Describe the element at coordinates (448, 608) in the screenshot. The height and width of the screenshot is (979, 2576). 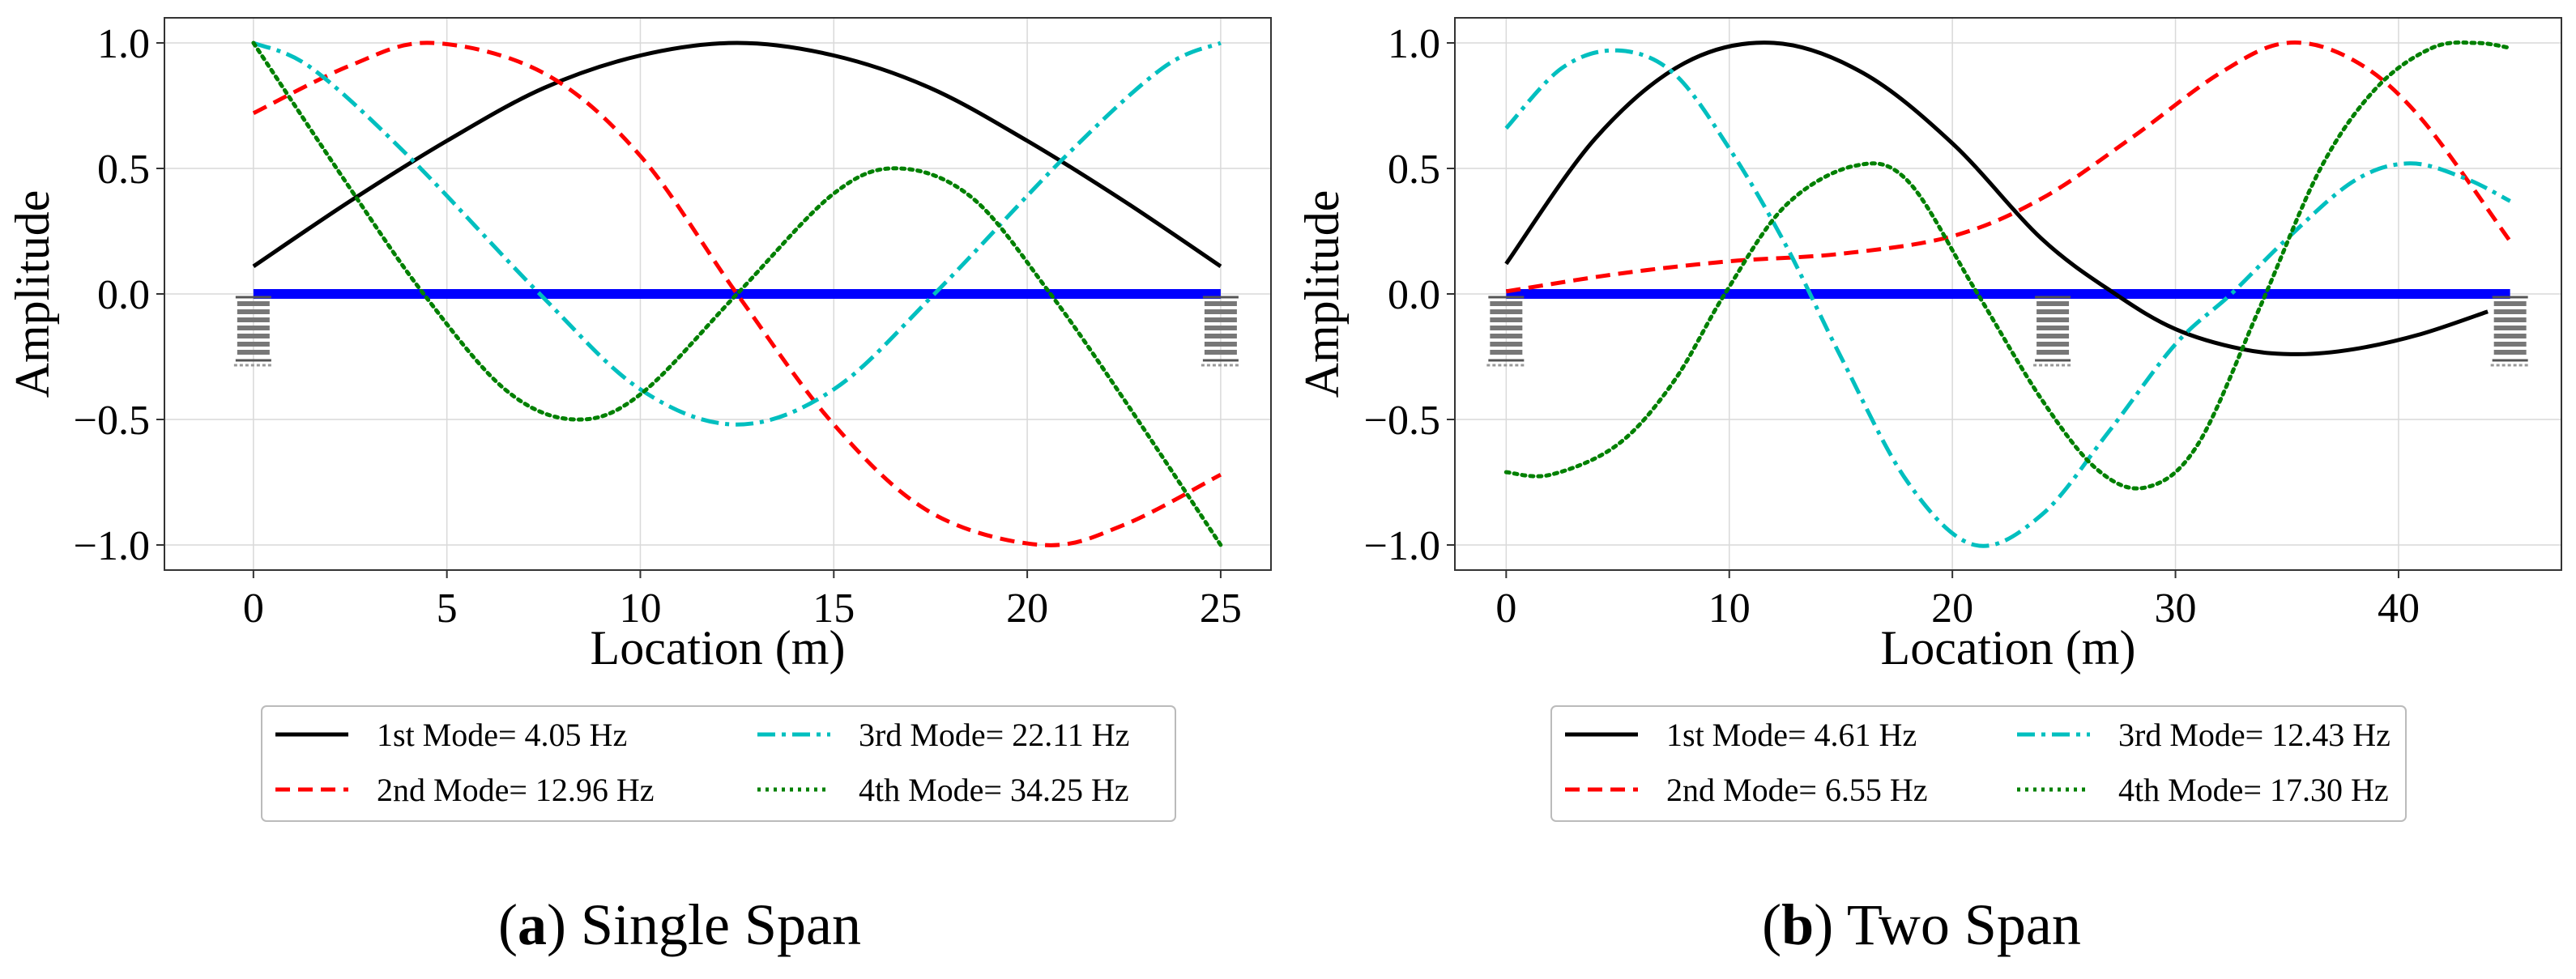
I see `x-tick-label: 5` at that location.